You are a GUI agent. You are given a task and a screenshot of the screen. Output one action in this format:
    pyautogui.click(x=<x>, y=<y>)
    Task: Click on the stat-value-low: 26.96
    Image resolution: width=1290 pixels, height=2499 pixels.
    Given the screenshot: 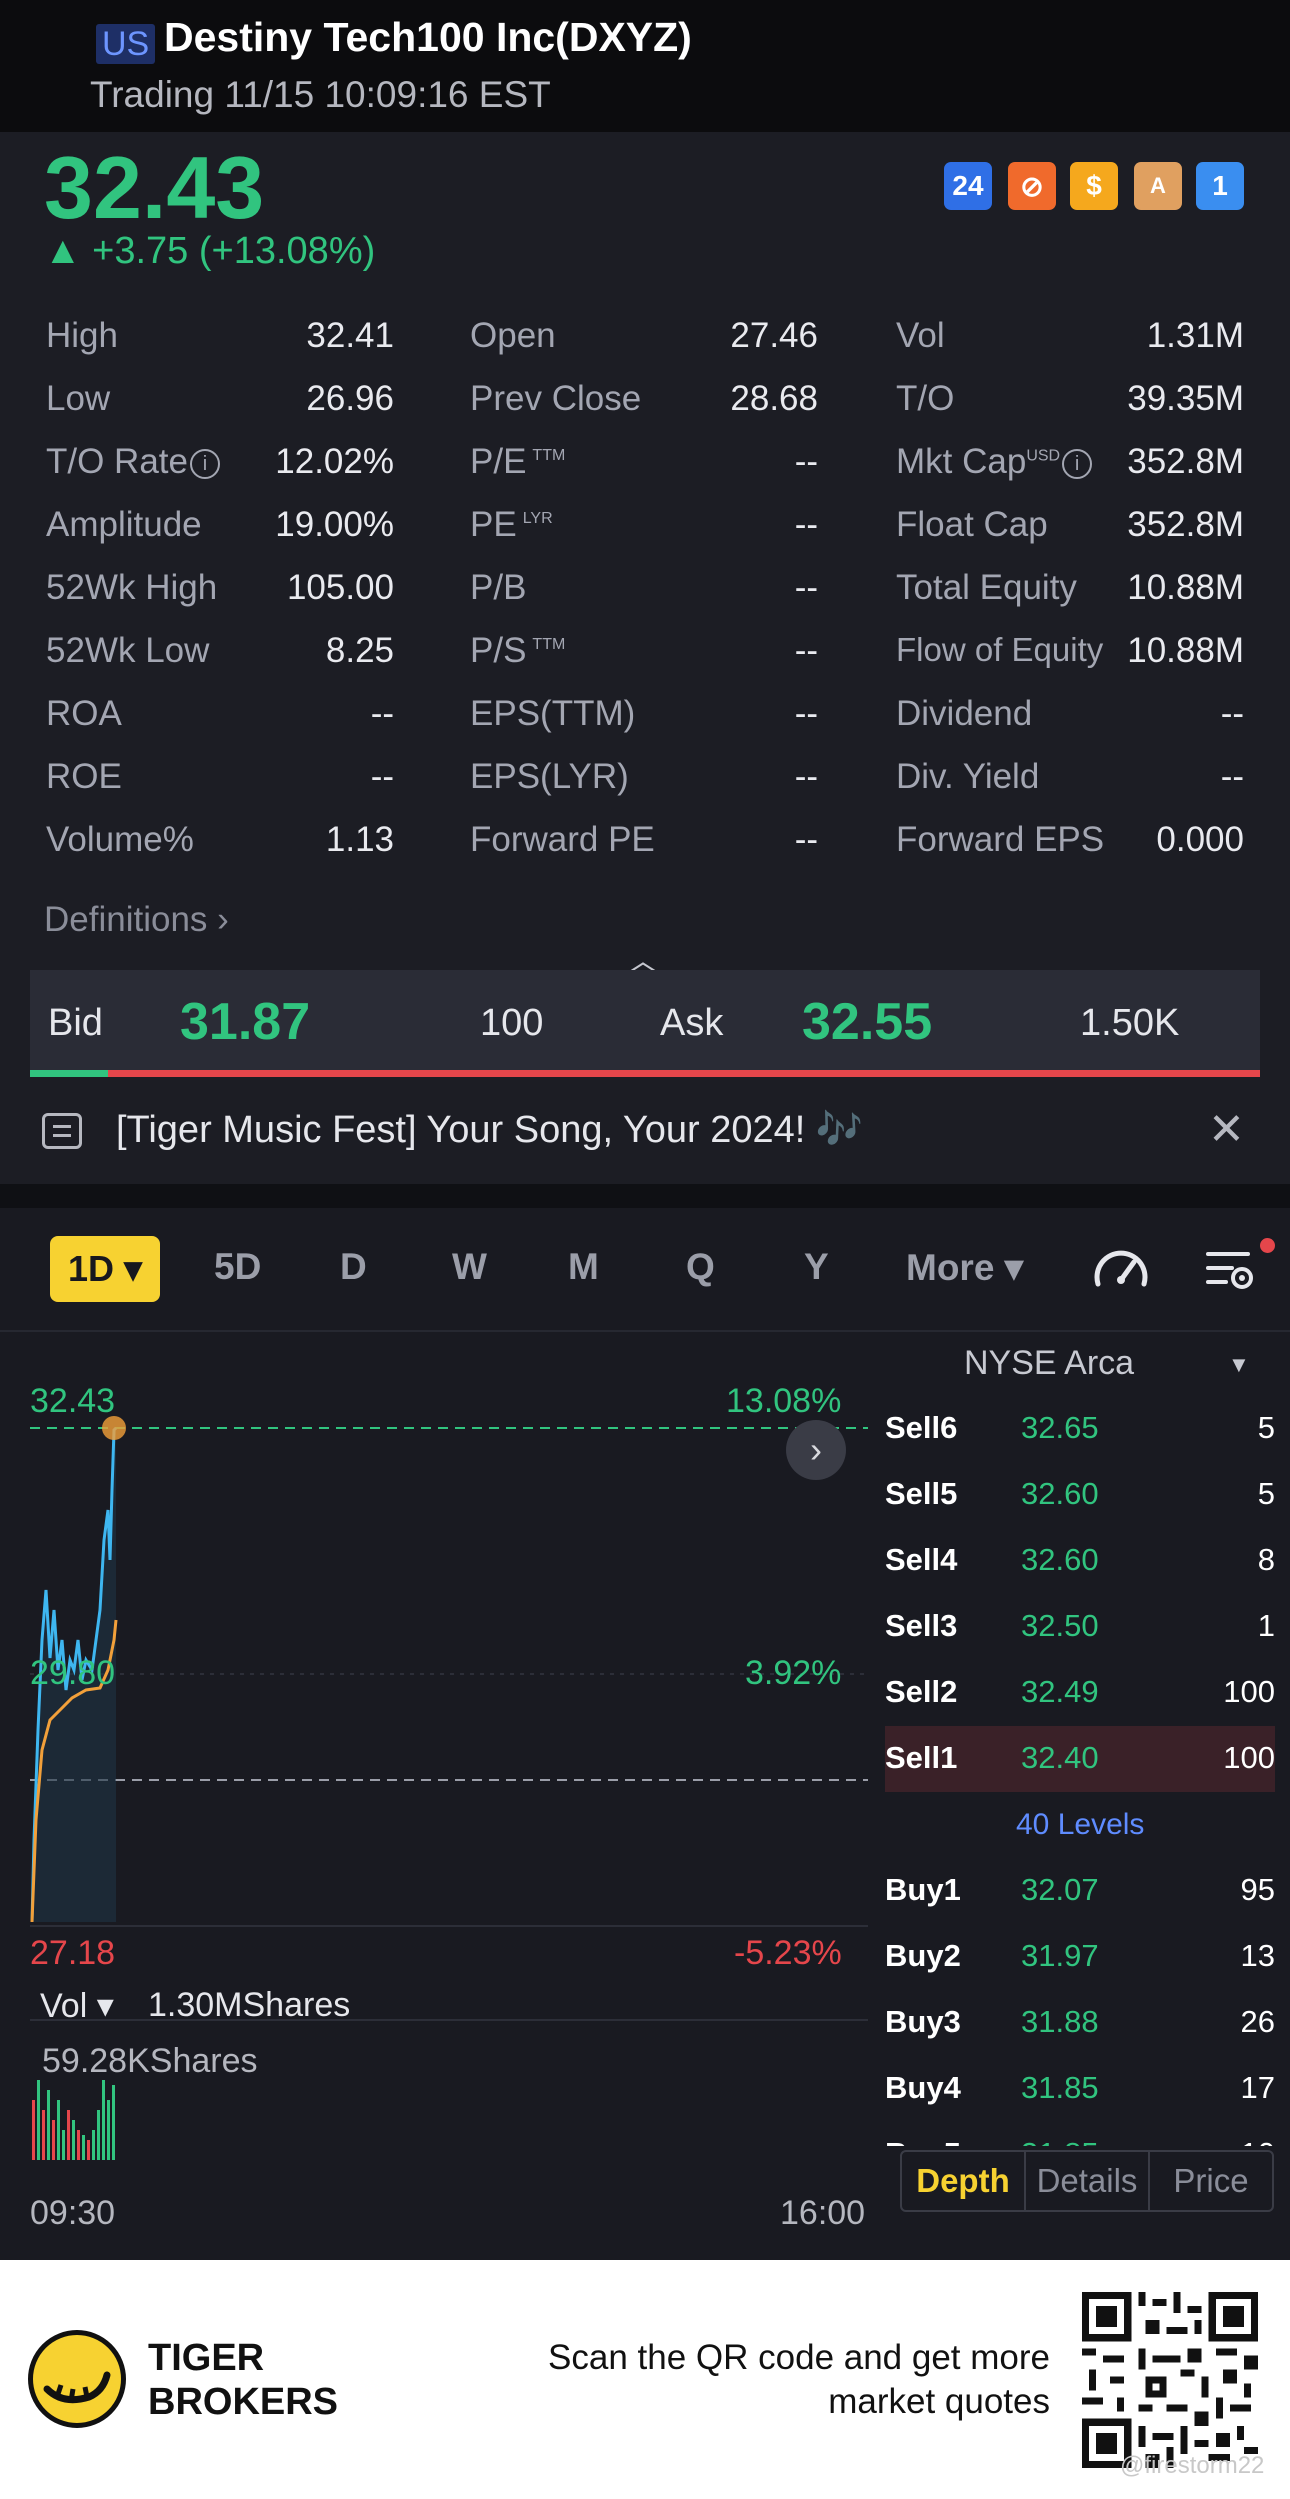 What is the action you would take?
    pyautogui.click(x=350, y=398)
    